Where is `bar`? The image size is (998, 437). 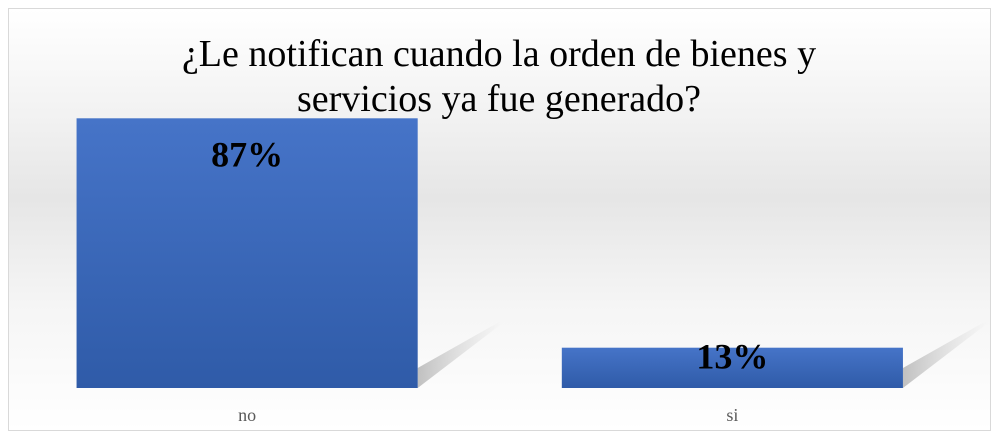
bar is located at coordinates (732, 367).